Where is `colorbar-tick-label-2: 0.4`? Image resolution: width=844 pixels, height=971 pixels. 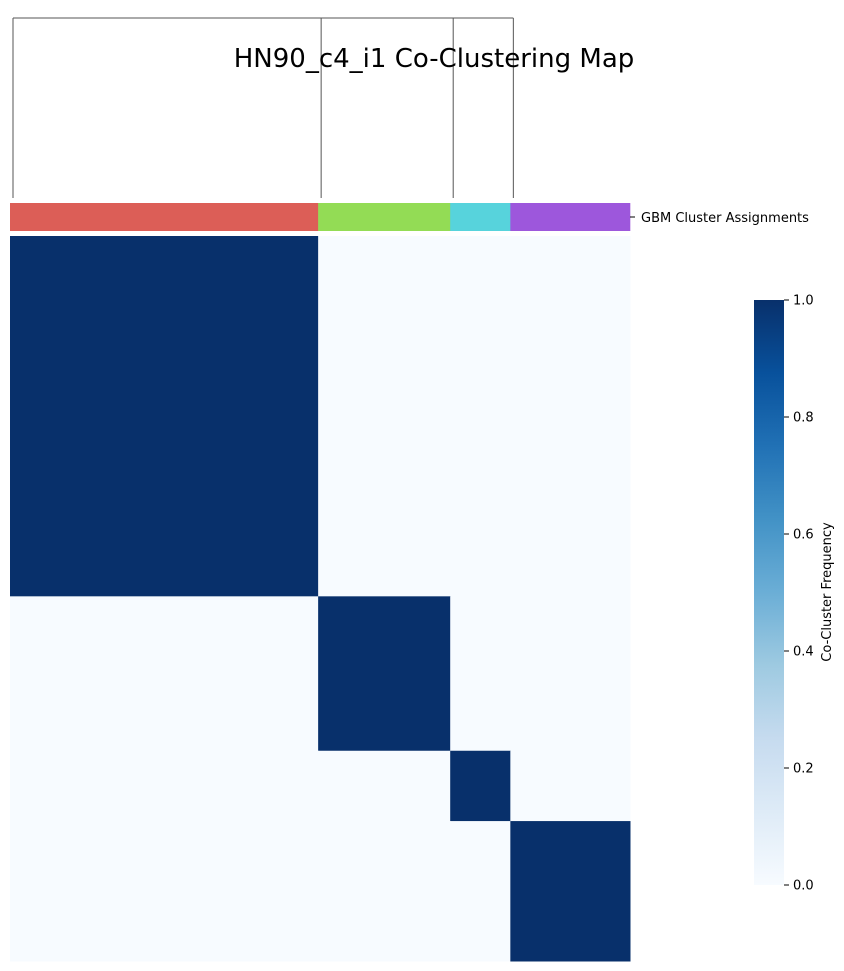
colorbar-tick-label-2: 0.4 is located at coordinates (803, 652).